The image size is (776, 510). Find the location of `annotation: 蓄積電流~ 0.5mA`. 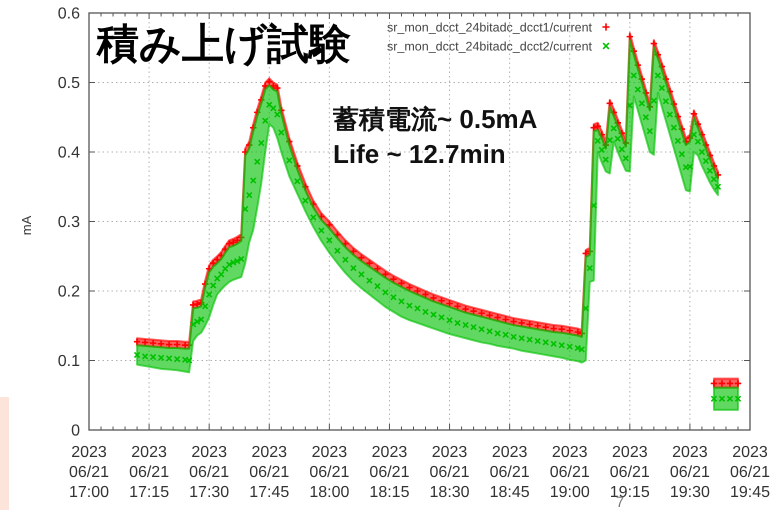

annotation: 蓄積電流~ 0.5mA is located at coordinates (435, 119).